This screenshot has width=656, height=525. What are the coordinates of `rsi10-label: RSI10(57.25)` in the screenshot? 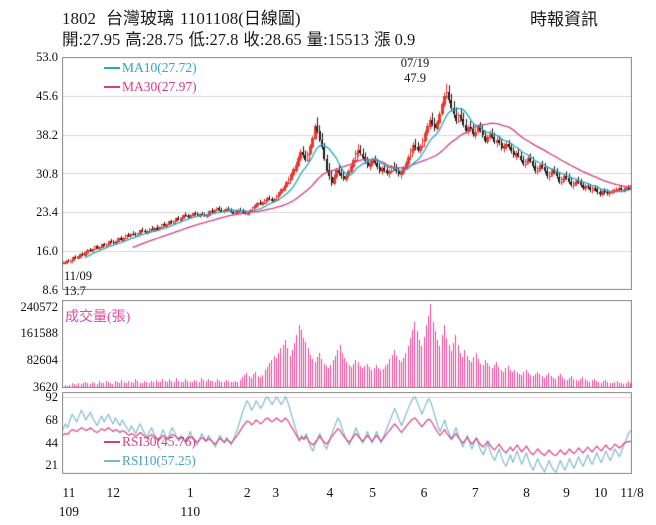 It's located at (159, 460).